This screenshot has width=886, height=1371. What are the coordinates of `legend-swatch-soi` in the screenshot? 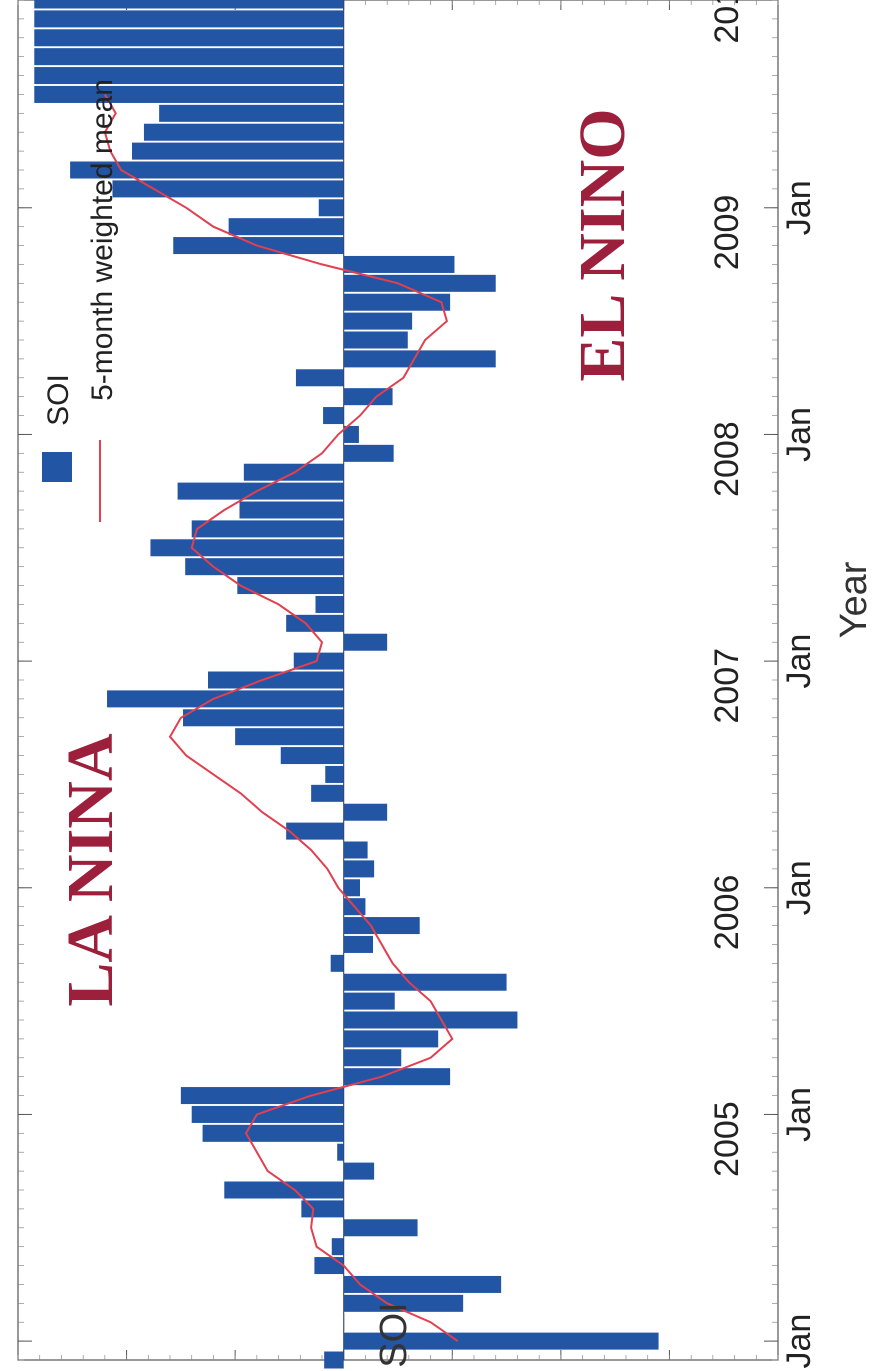 It's located at (57, 467).